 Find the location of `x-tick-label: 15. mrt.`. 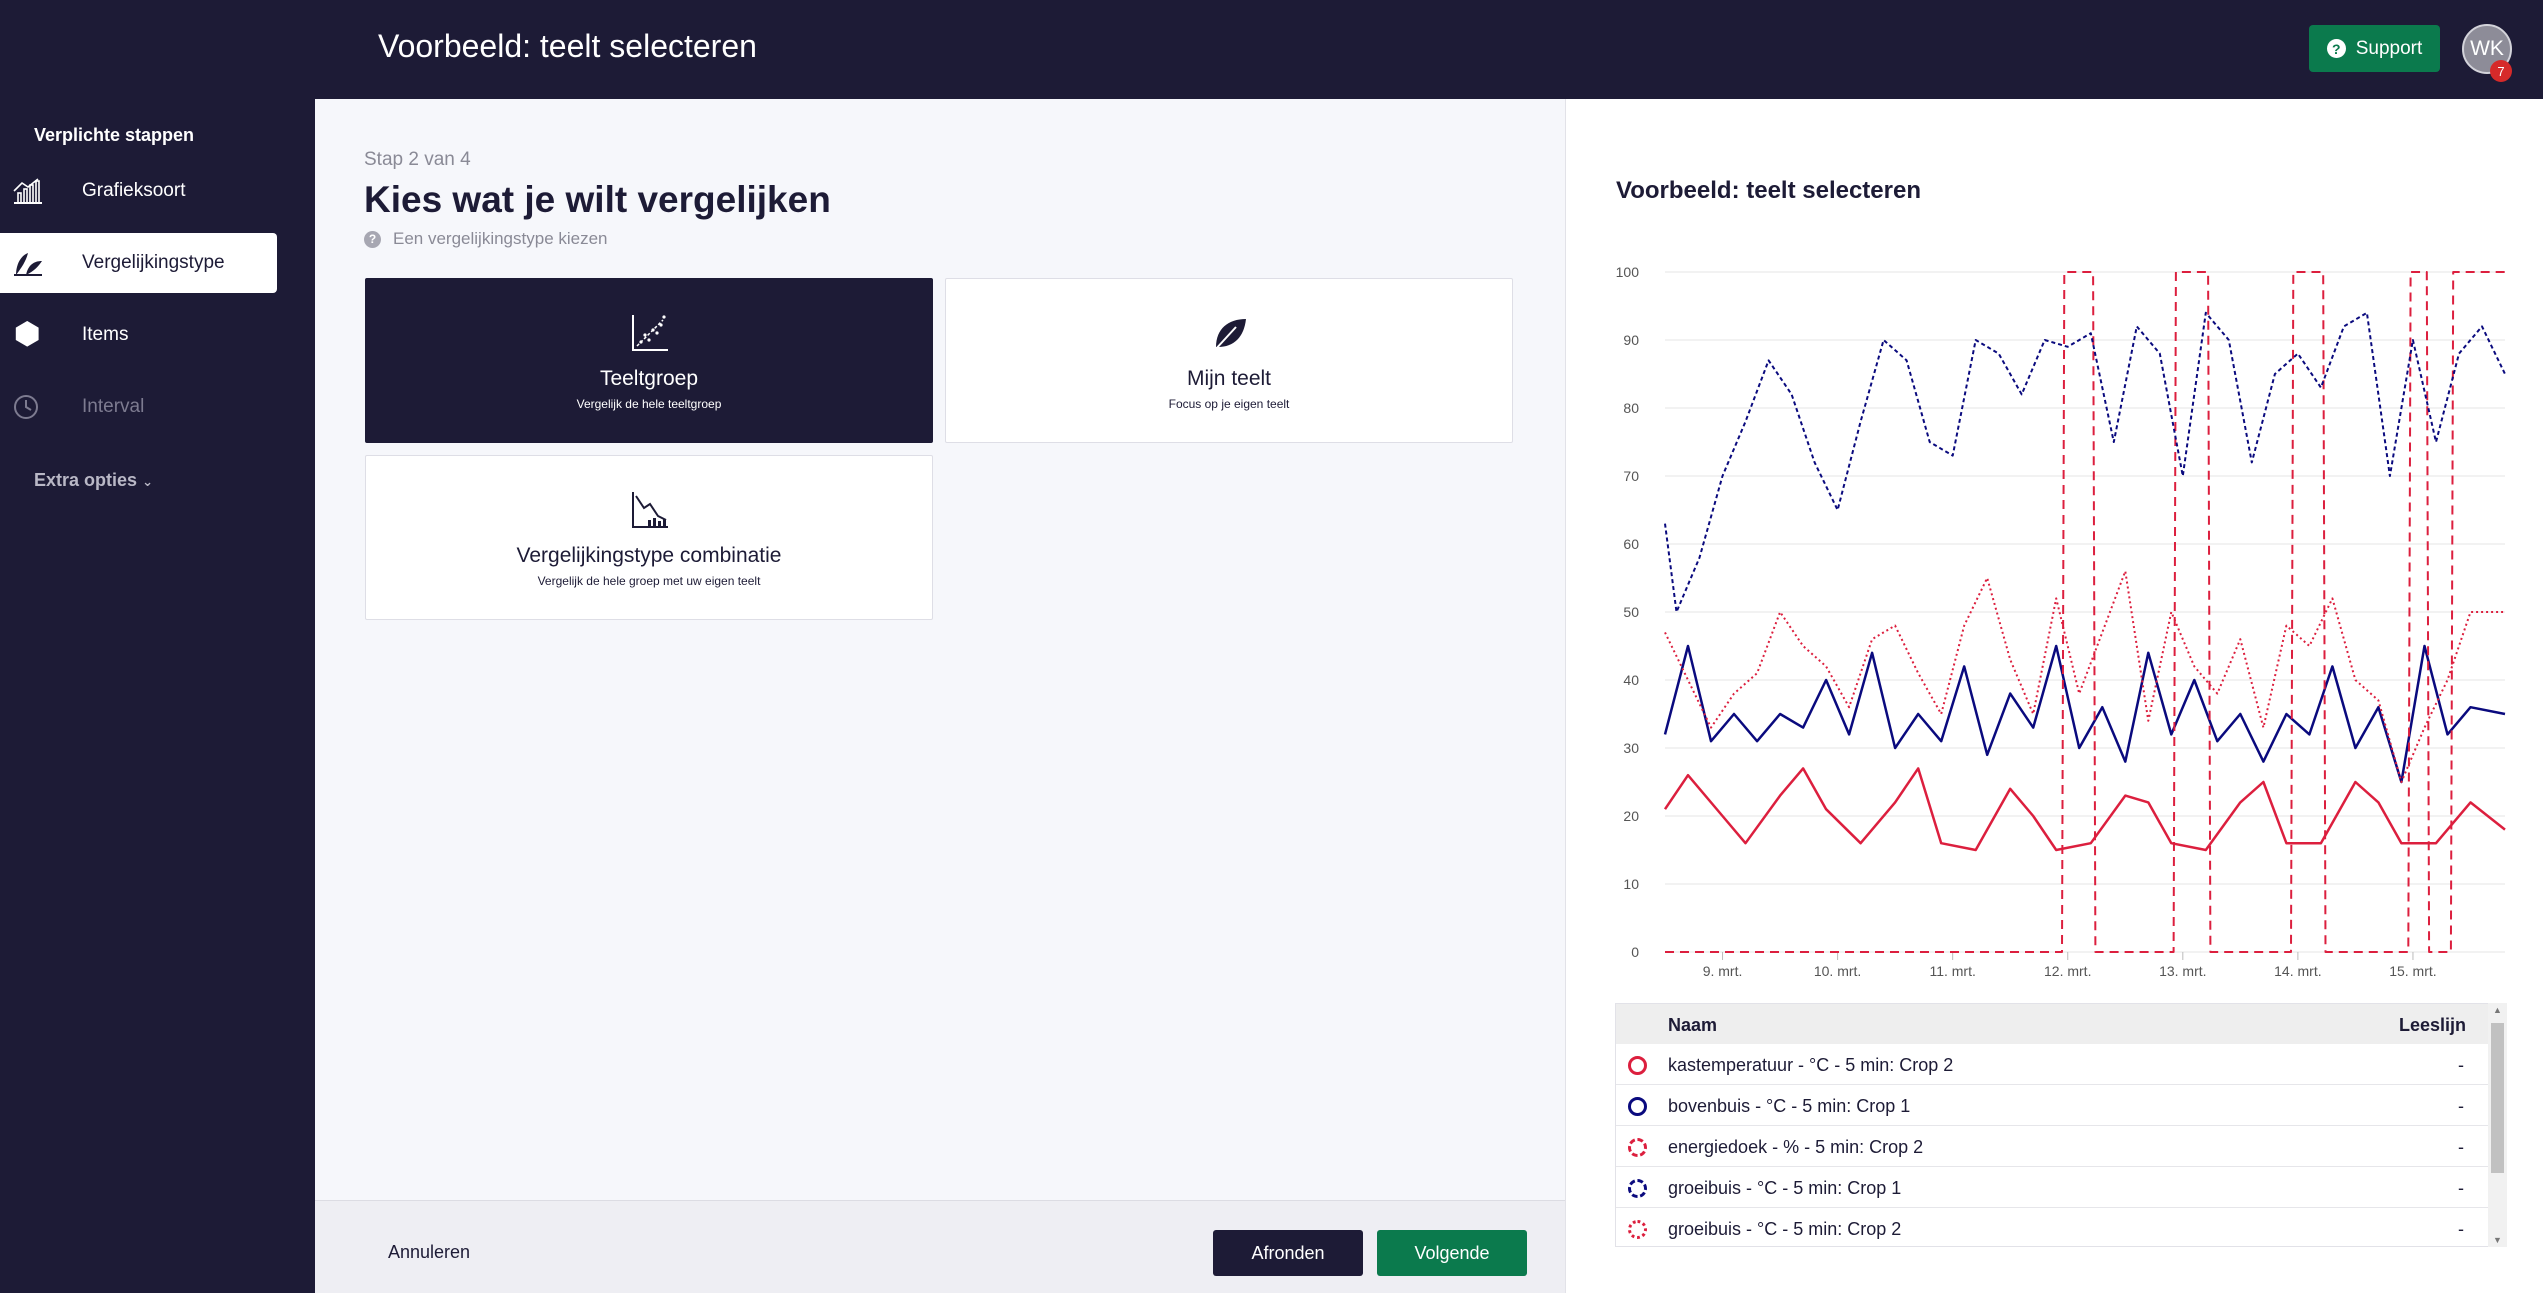

x-tick-label: 15. mrt. is located at coordinates (2412, 971).